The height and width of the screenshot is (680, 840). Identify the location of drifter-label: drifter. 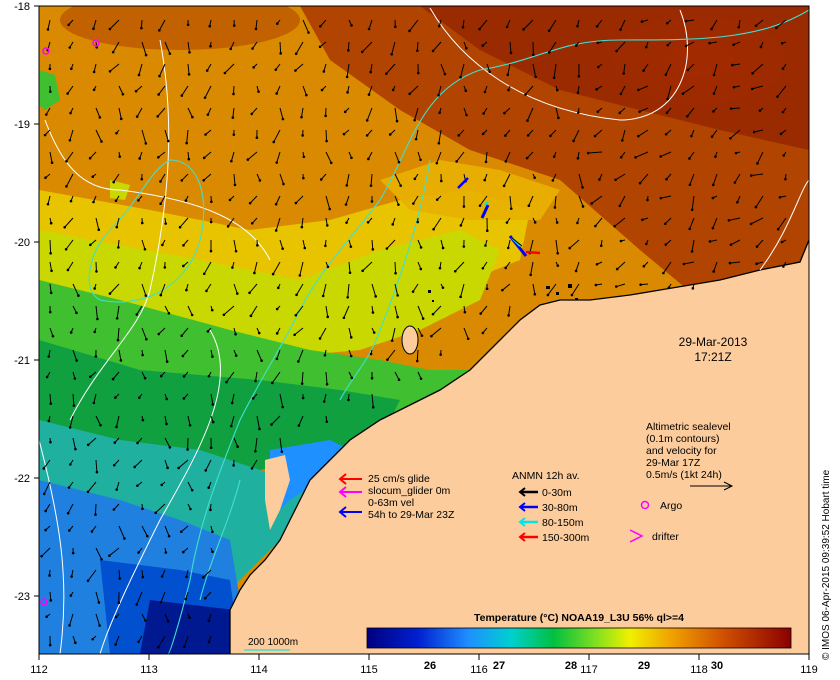
(665, 537).